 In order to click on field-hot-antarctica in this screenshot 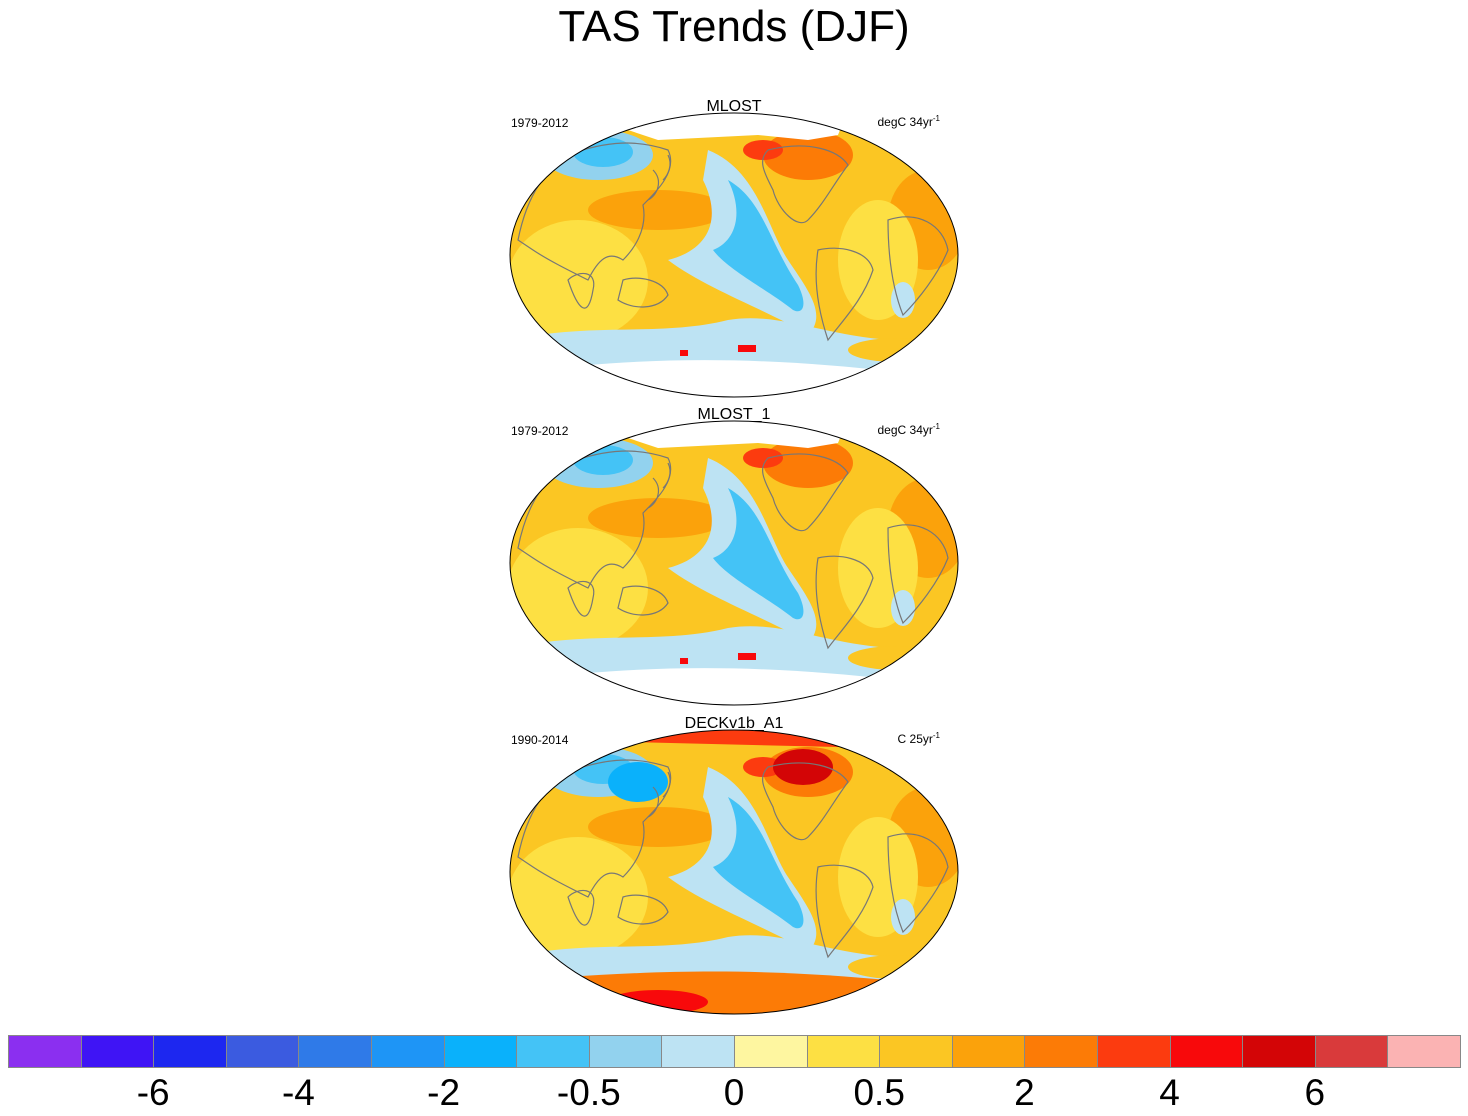, I will do `click(658, 1002)`.